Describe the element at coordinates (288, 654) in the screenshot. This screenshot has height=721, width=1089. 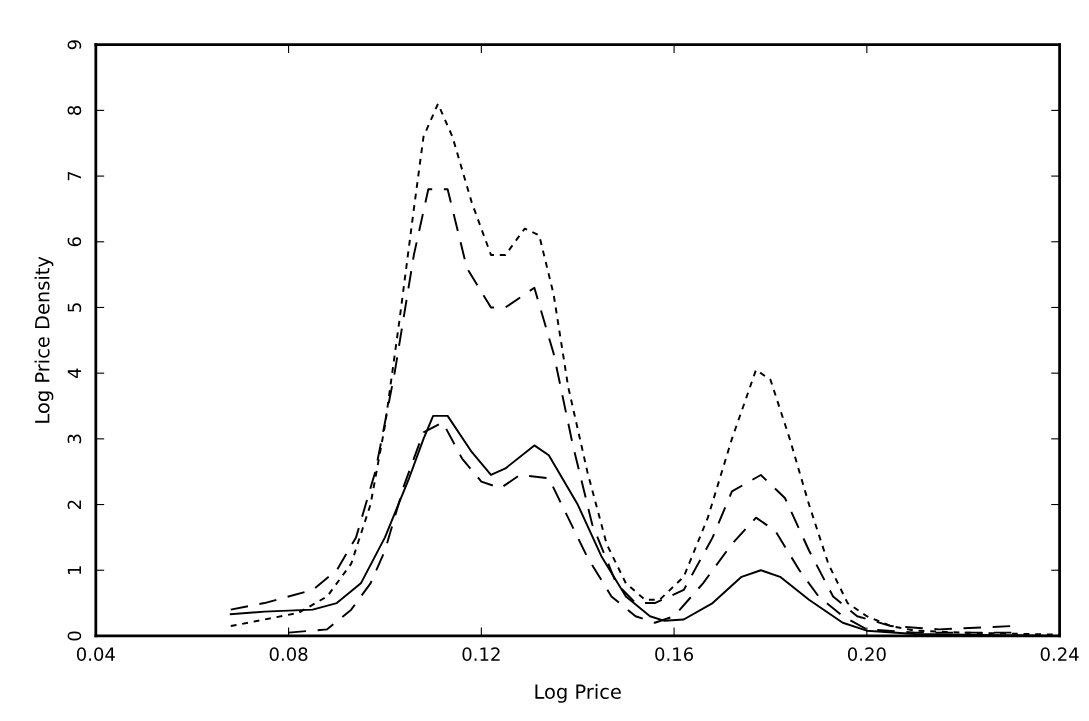
I see `x-tick-label: 0.08` at that location.